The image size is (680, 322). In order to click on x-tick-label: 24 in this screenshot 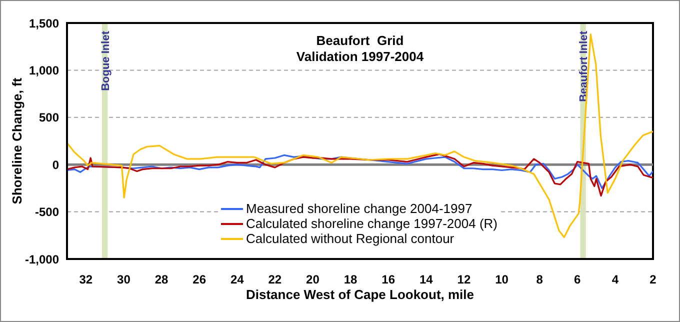, I will do `click(237, 279)`.